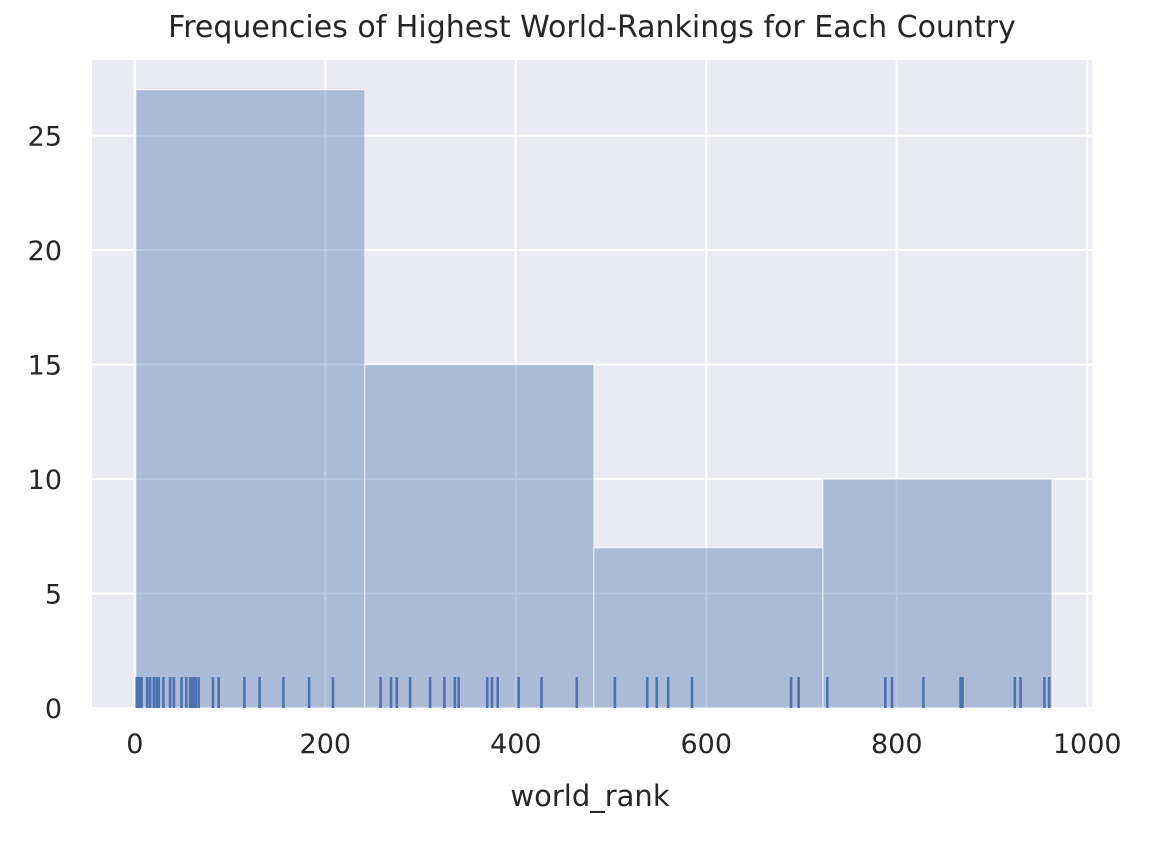 This screenshot has height=854, width=1166. I want to click on x-tick-label: 1000, so click(1087, 744).